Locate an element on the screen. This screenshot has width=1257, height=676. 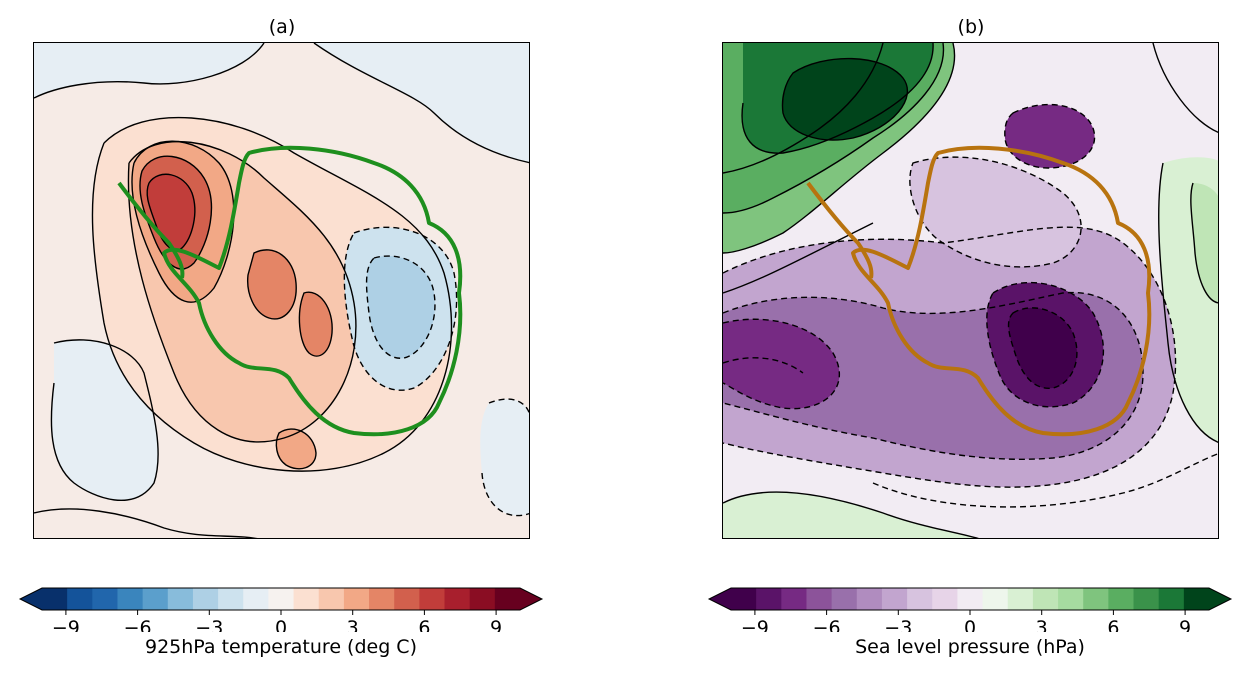
temperature-colorbar: −9 −6 −3 0 3 6 9 is located at coordinates (282, 611).